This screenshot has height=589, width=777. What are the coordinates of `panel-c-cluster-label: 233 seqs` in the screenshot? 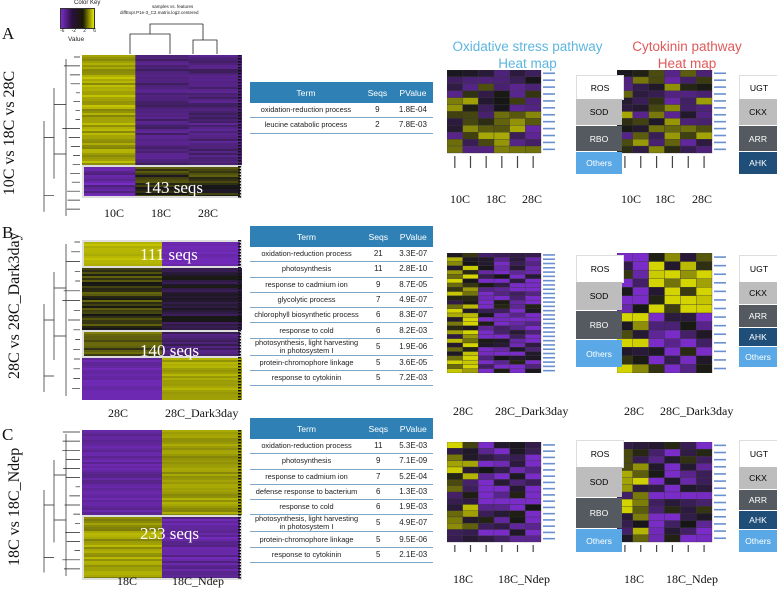 It's located at (170, 533).